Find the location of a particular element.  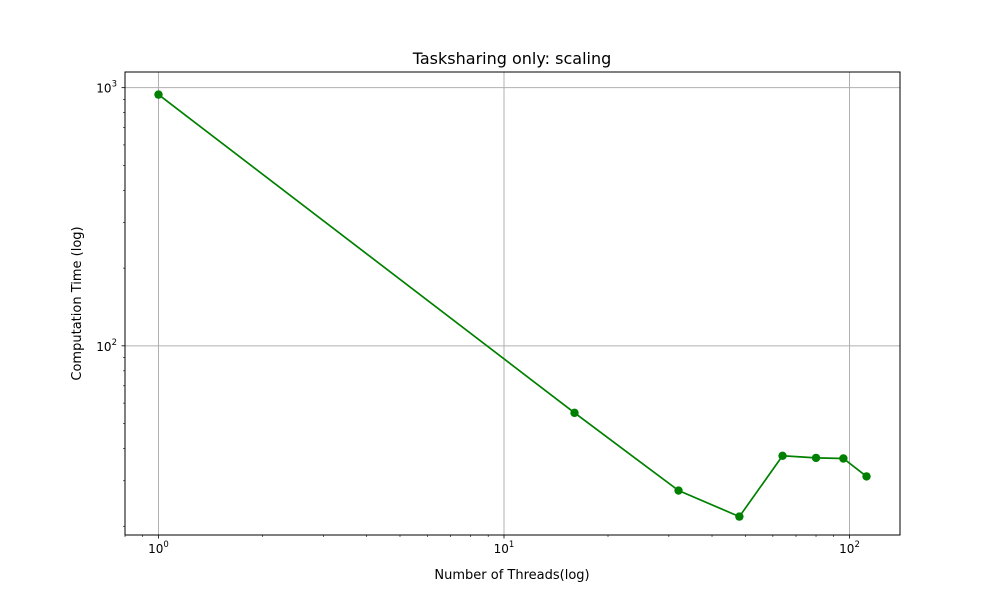

x-tick-label: 10¹ is located at coordinates (504, 548).